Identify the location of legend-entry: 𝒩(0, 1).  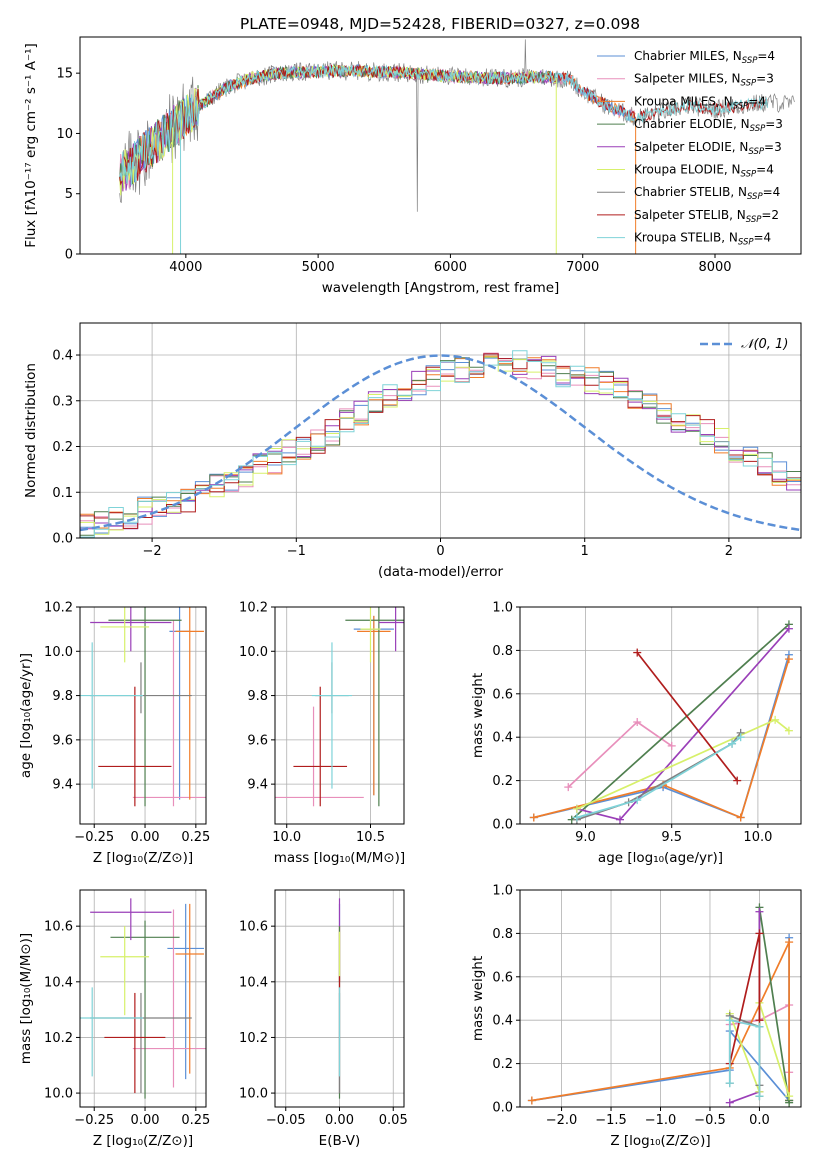
(764, 344).